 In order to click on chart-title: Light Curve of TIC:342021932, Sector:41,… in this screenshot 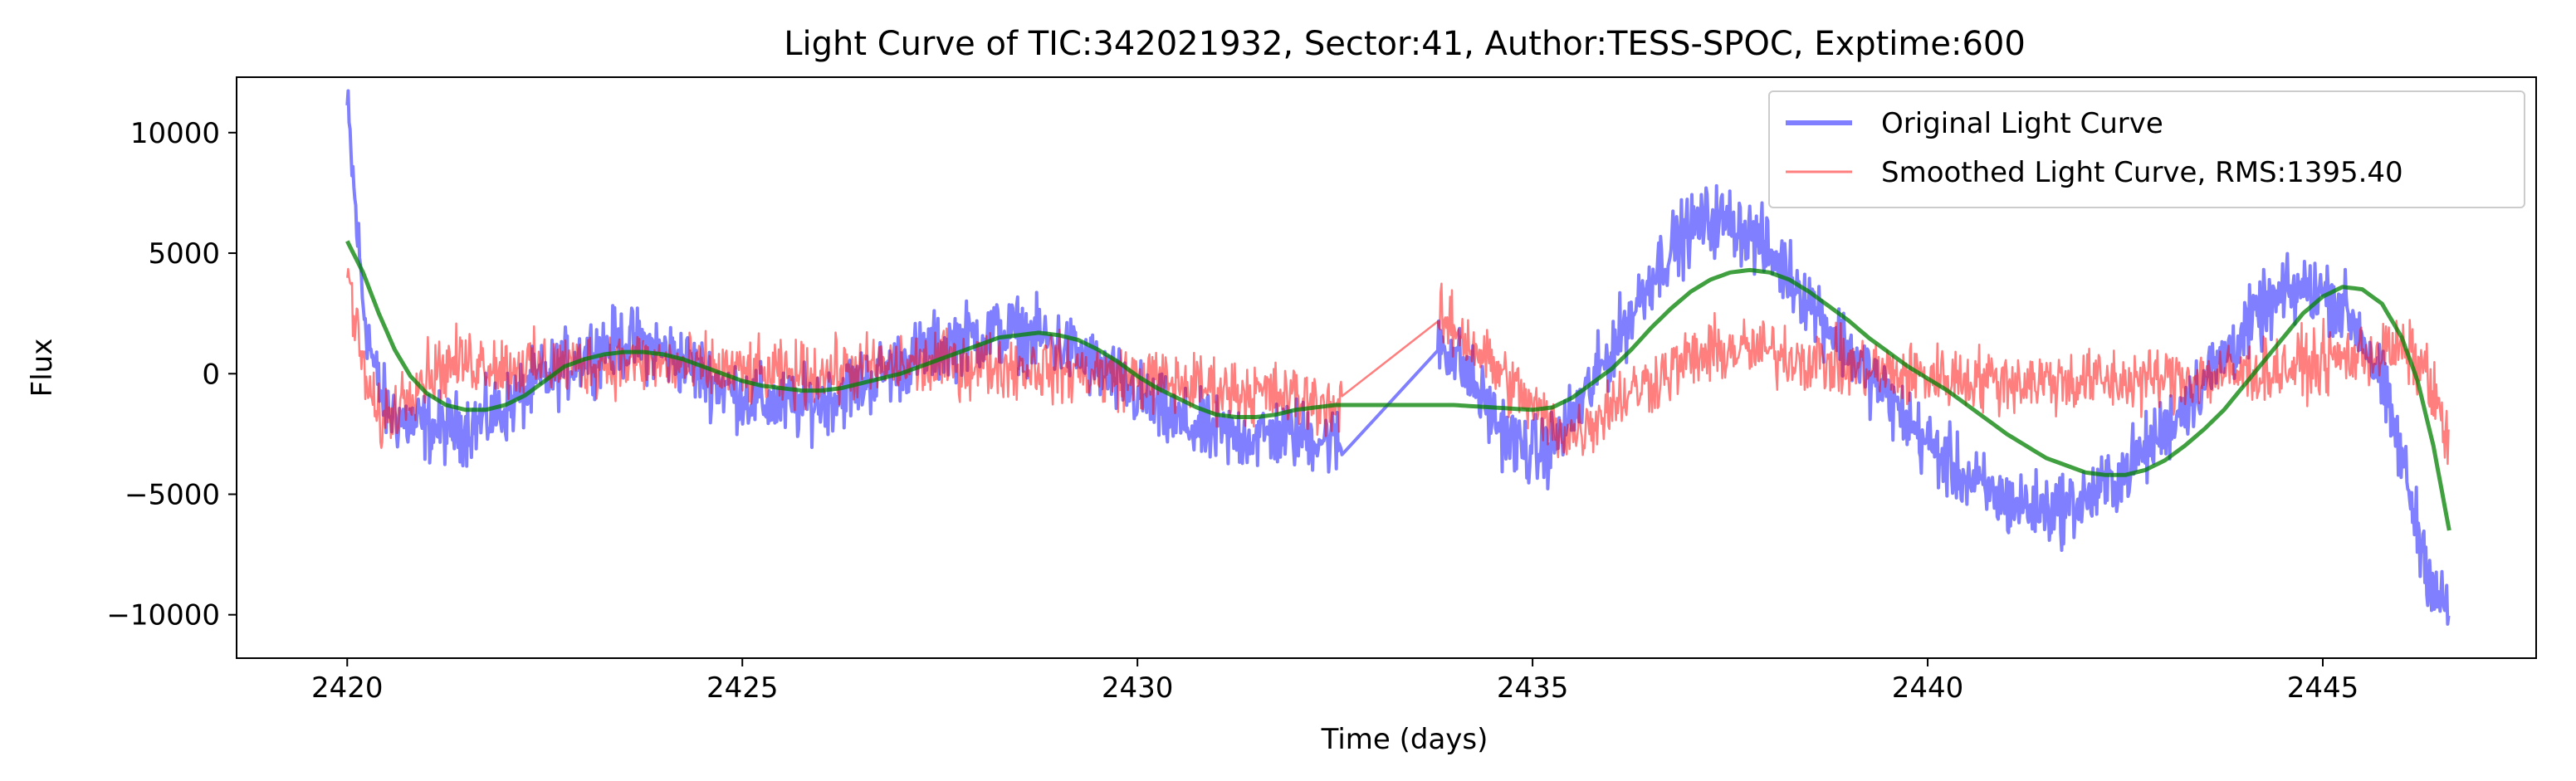, I will do `click(1405, 44)`.